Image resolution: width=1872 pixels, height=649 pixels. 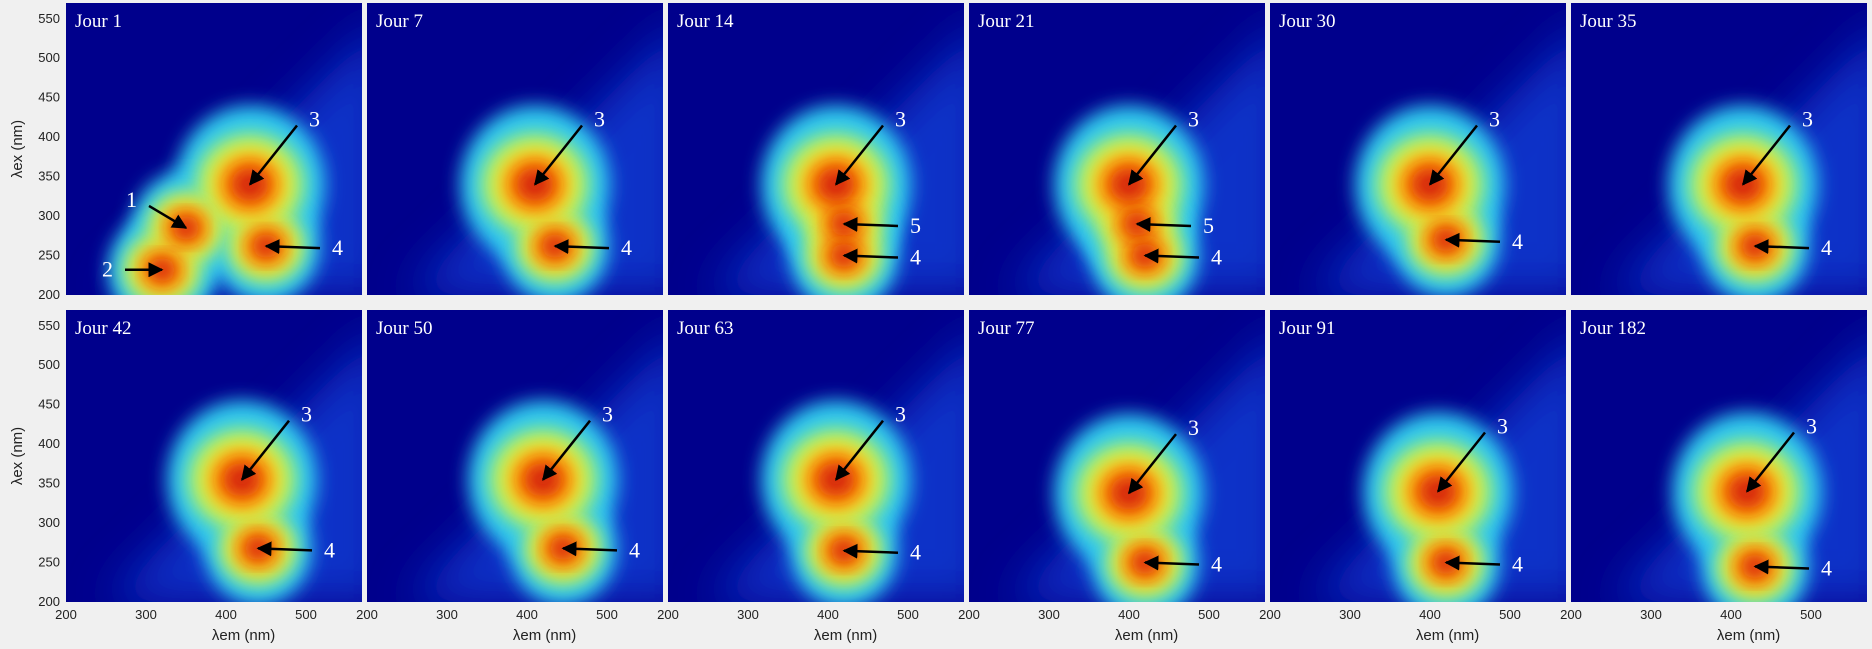 What do you see at coordinates (705, 328) in the screenshot?
I see `panel-title: Jour 63` at bounding box center [705, 328].